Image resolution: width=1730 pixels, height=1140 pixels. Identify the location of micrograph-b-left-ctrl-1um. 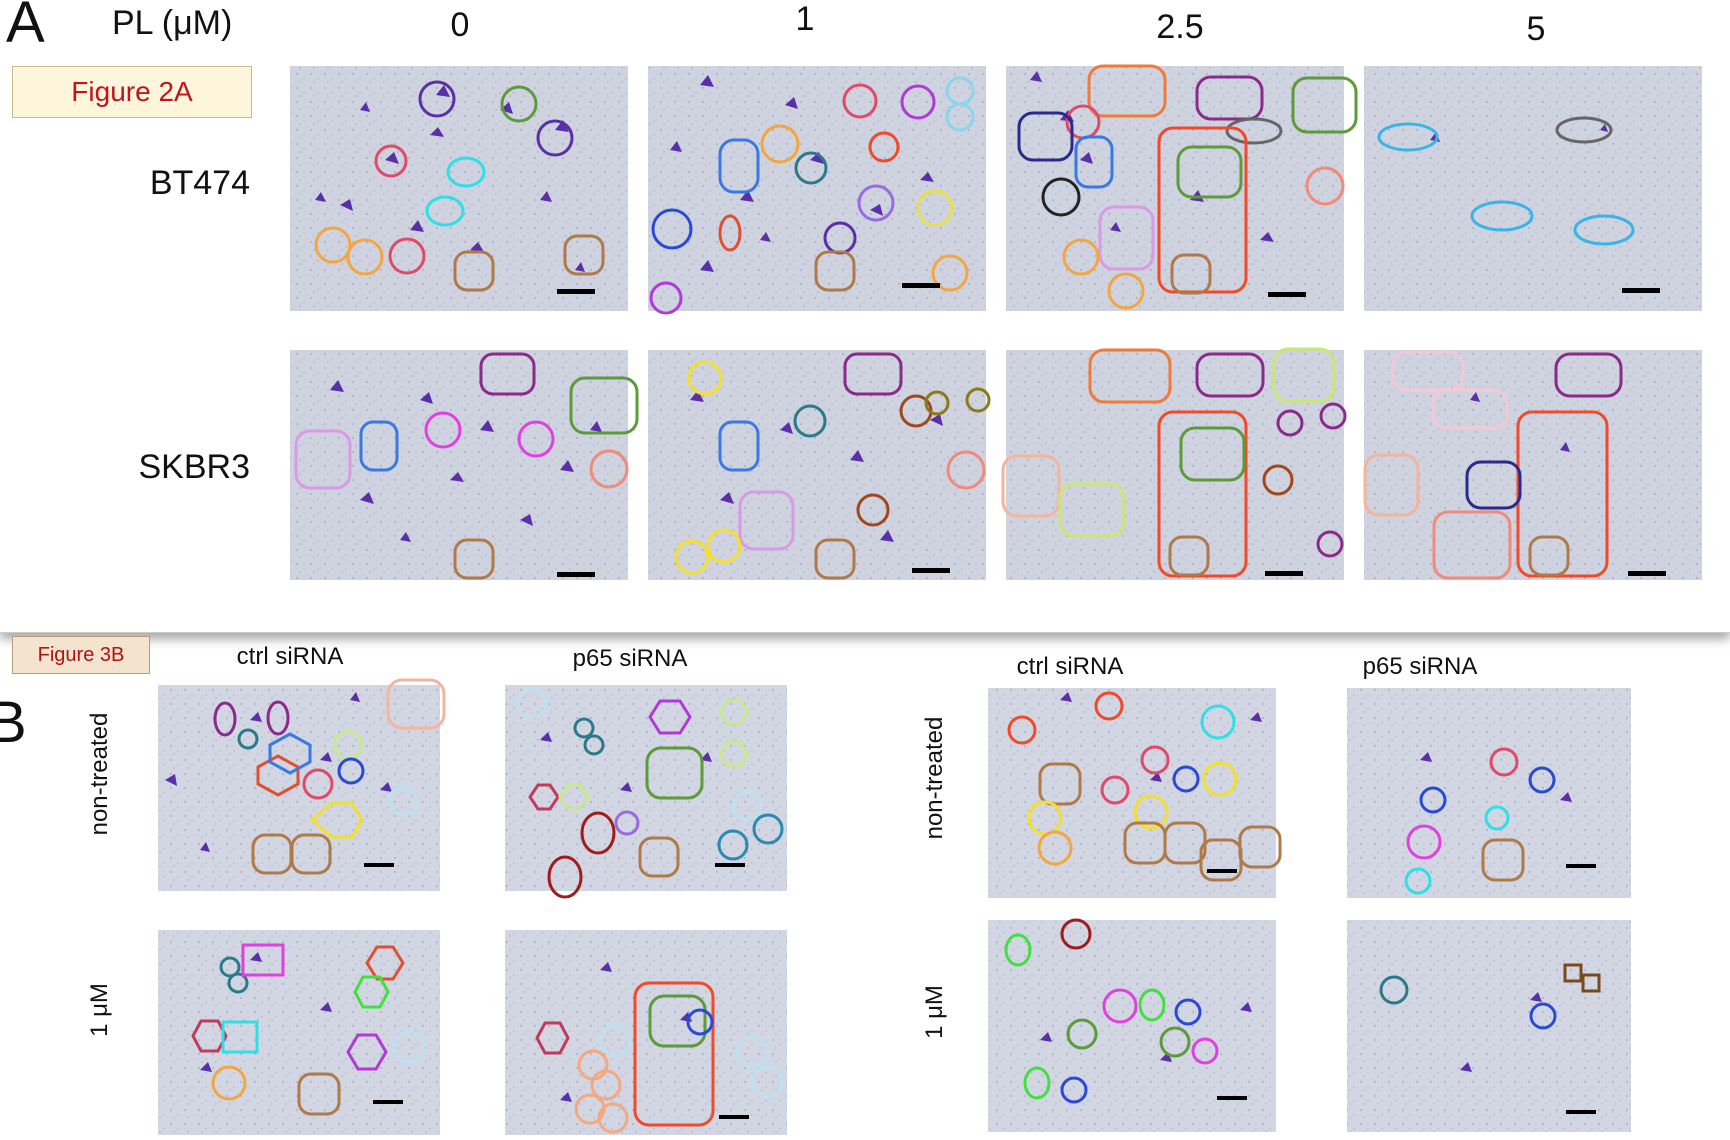
(299, 1032).